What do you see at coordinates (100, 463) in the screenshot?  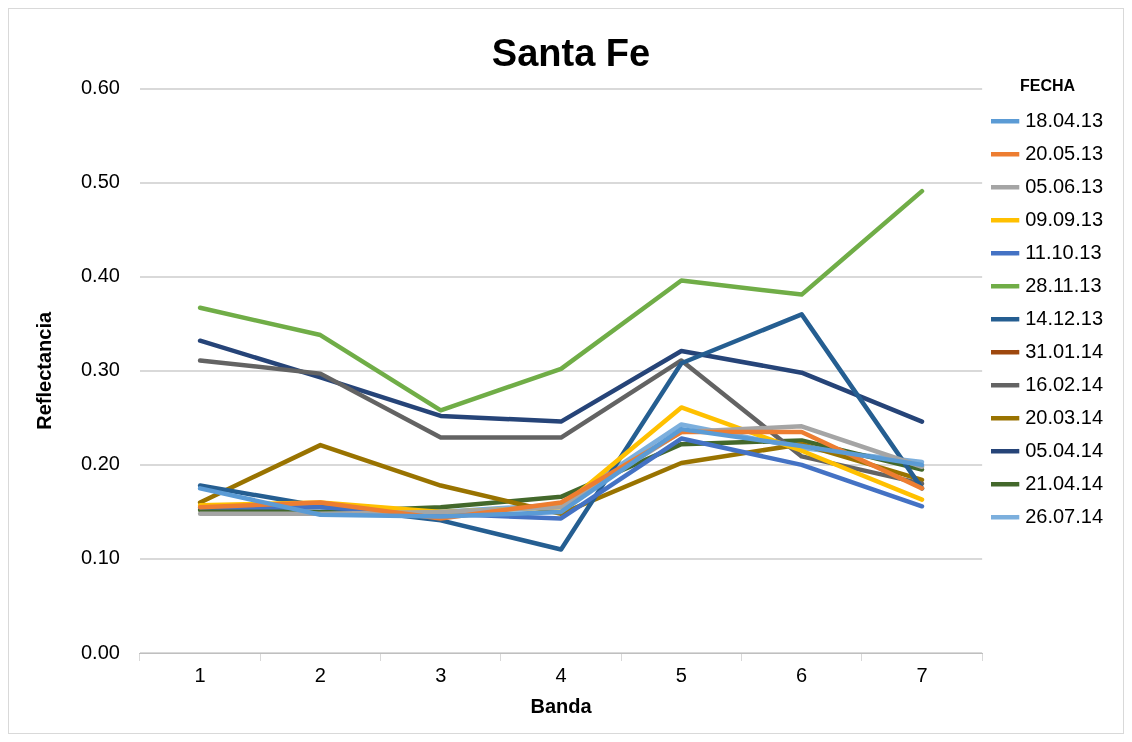 I see `y-tick-label: 0.20` at bounding box center [100, 463].